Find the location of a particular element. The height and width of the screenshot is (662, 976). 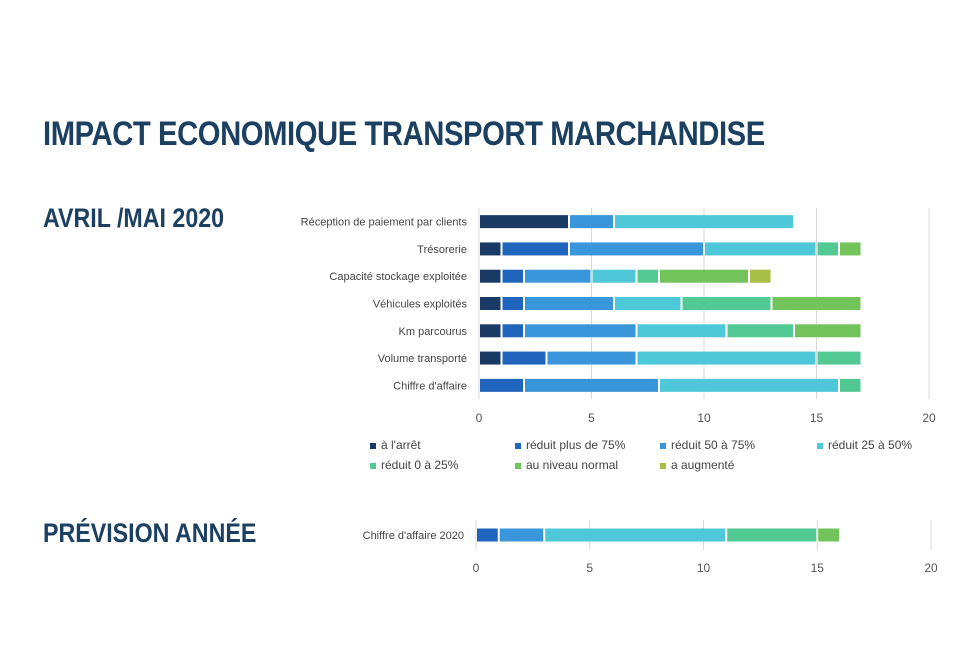

legend-item: à l'arrêt is located at coordinates (395, 445).